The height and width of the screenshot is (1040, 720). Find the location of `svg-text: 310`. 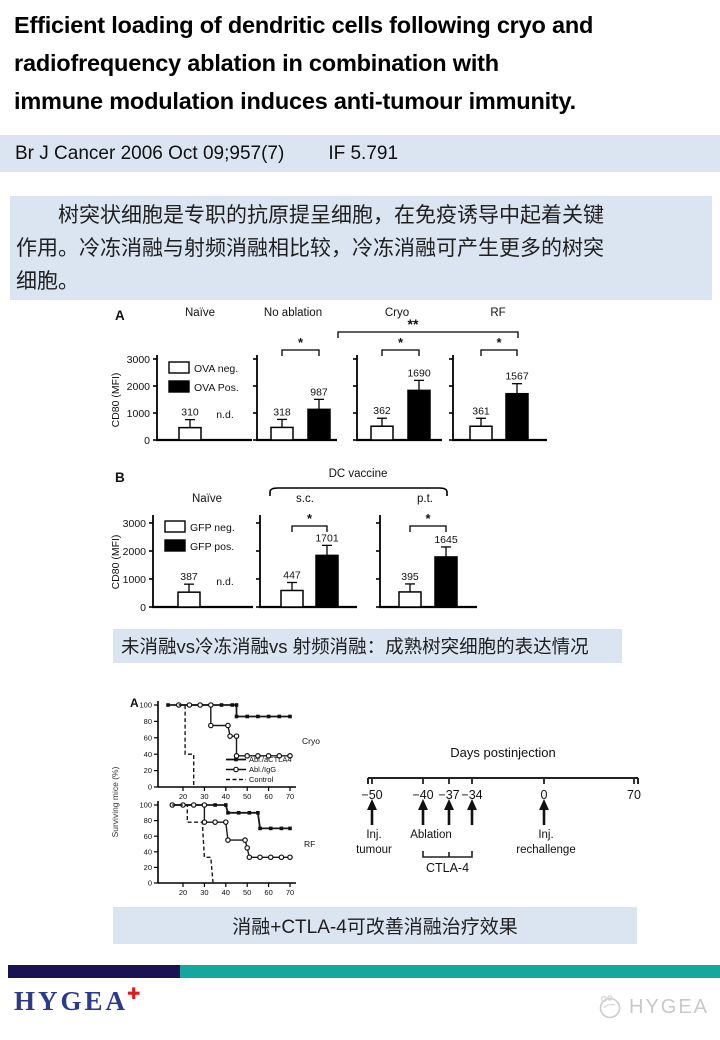

svg-text: 310 is located at coordinates (190, 413).